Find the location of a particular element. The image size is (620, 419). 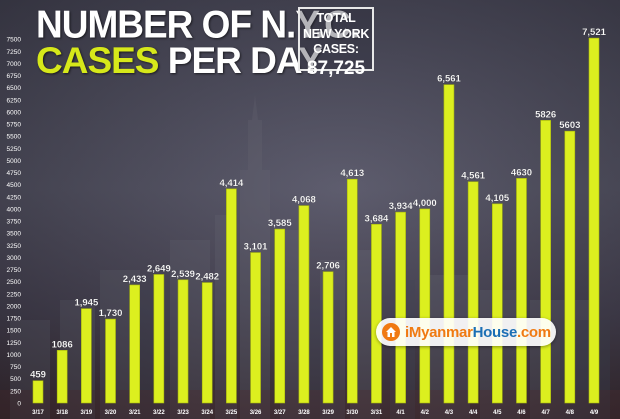

title-rest: PER DAY is located at coordinates (245, 60).